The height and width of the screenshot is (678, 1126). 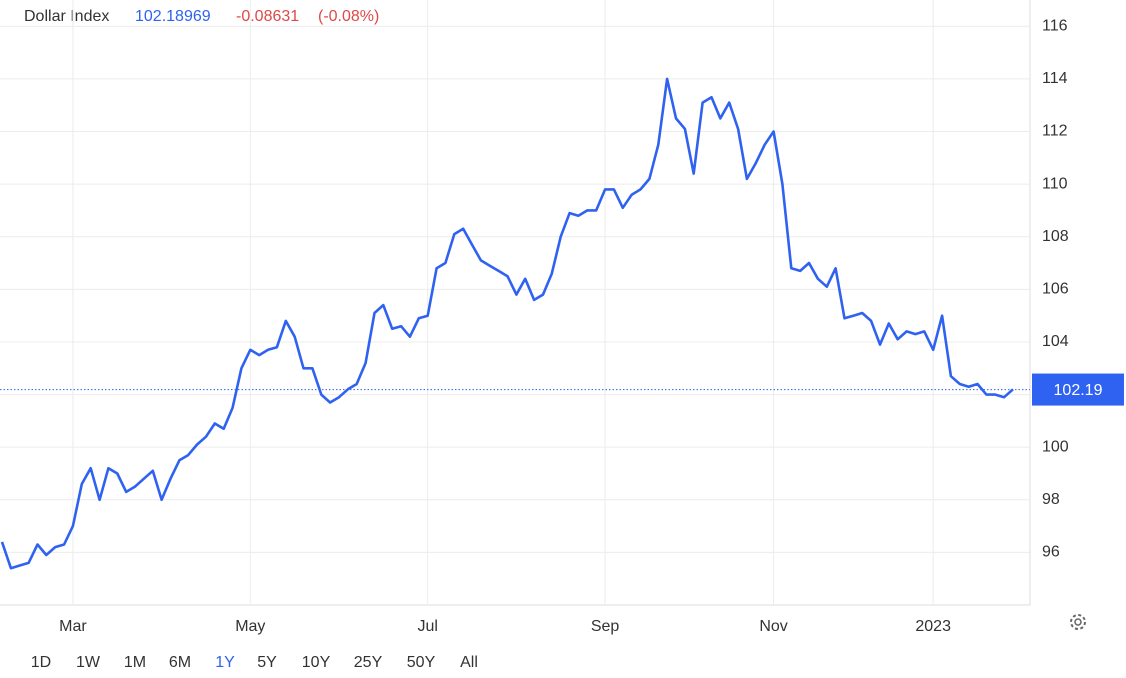 What do you see at coordinates (469, 662) in the screenshot?
I see `range-button: All` at bounding box center [469, 662].